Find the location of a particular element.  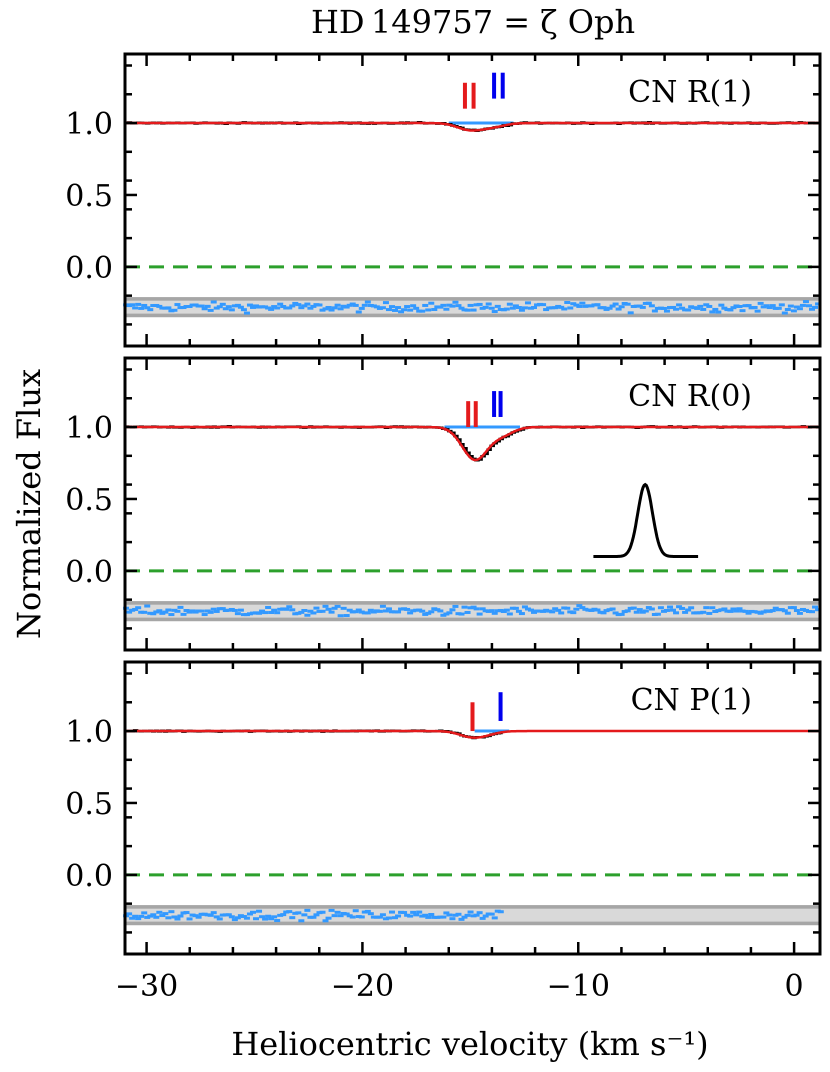

x-tick-label: −10 is located at coordinates (578, 986).